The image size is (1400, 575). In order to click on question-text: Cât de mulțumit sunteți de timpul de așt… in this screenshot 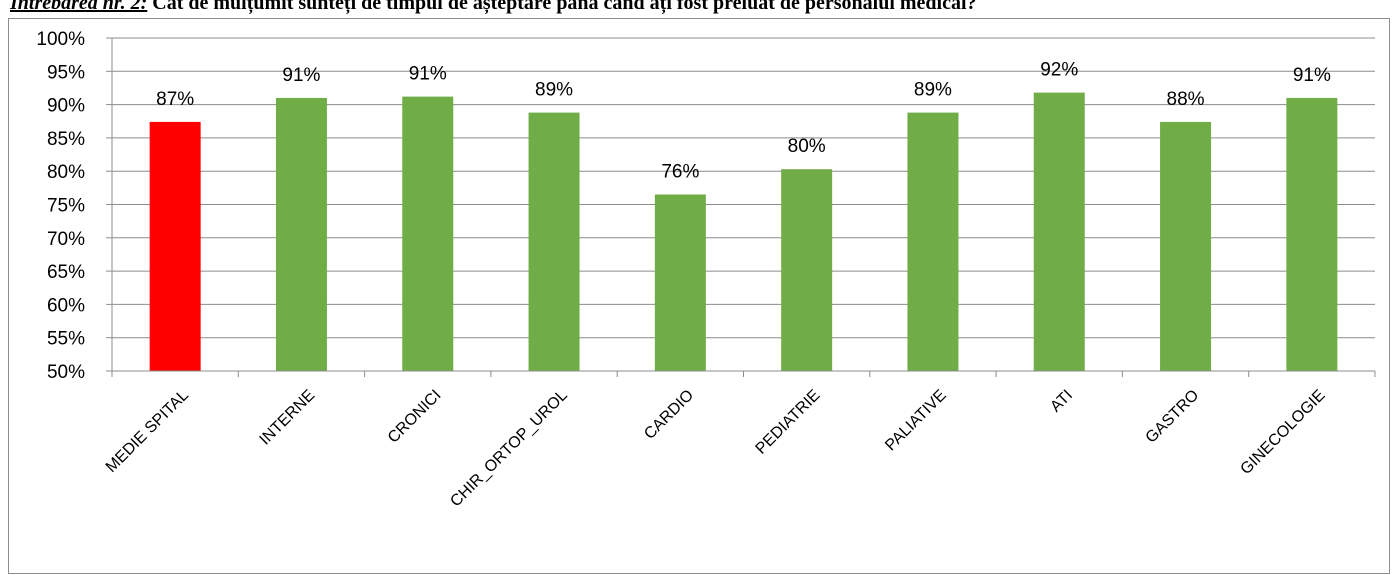, I will do `click(564, 7)`.